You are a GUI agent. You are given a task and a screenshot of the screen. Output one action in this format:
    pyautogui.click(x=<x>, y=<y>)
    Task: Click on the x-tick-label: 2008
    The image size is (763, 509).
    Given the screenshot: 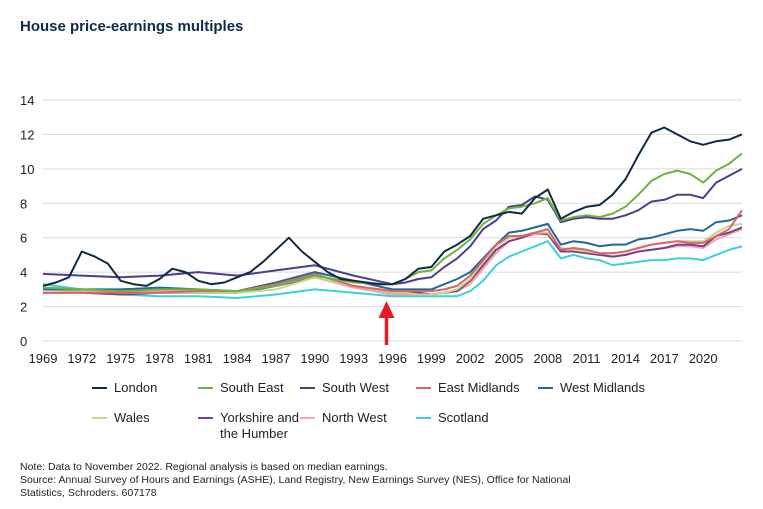 What is the action you would take?
    pyautogui.click(x=547, y=358)
    